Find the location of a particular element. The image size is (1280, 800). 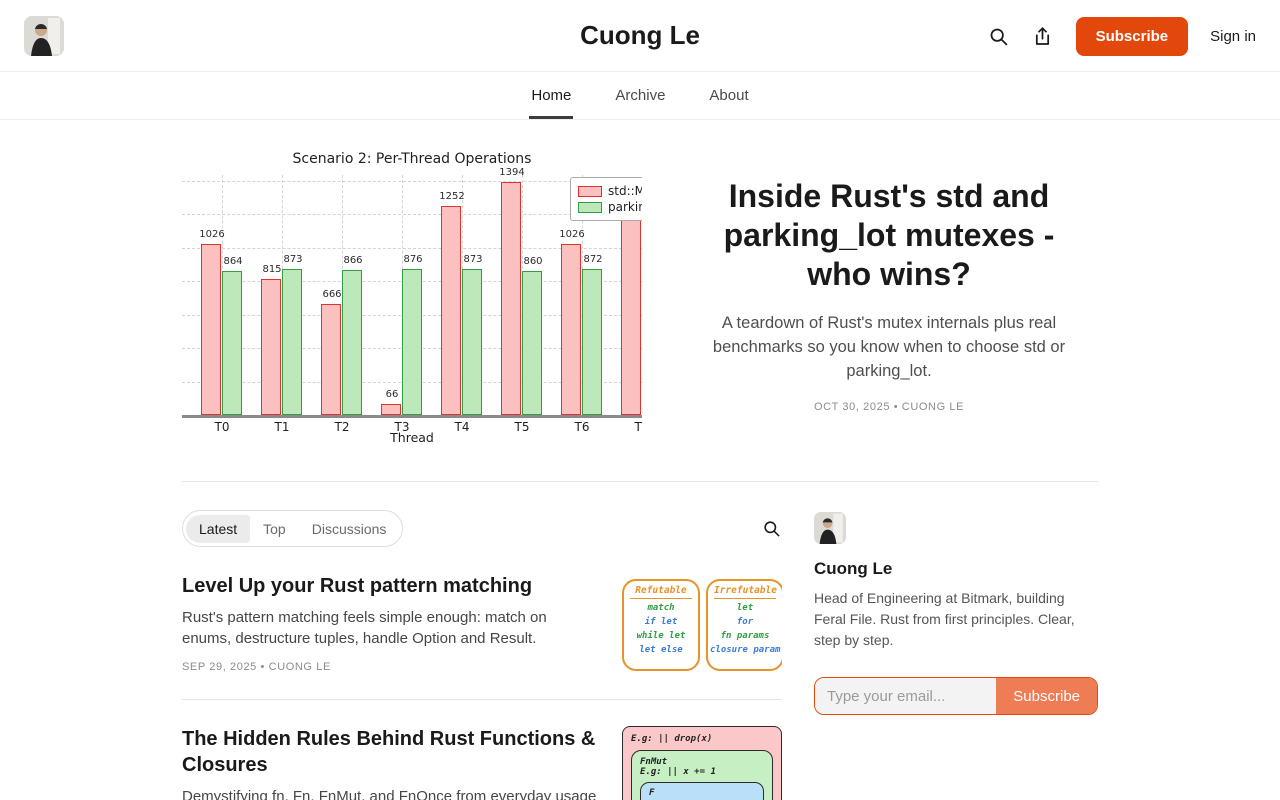

share-icon is located at coordinates (1043, 36).